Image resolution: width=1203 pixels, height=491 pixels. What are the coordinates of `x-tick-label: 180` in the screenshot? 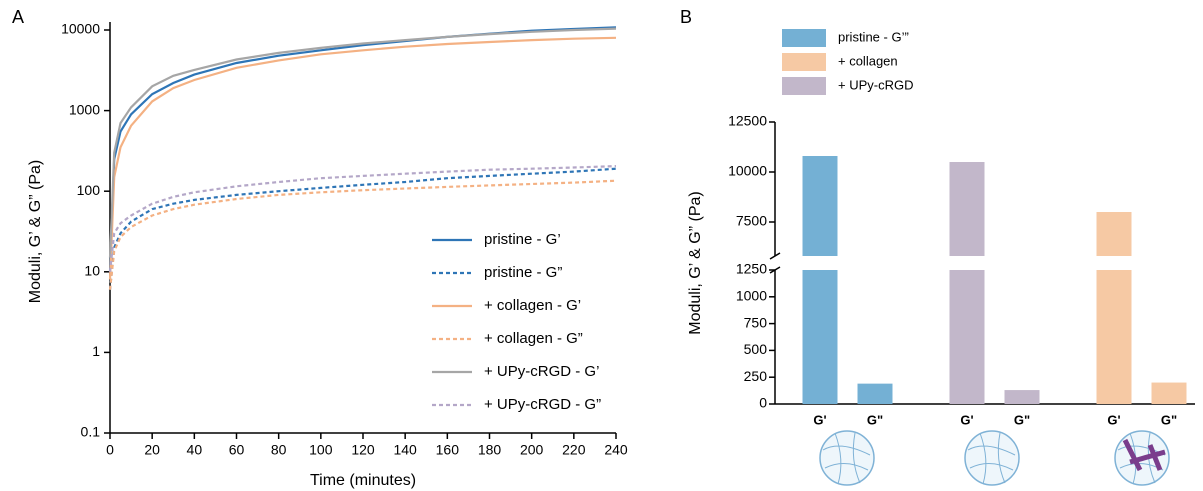 It's located at (490, 450).